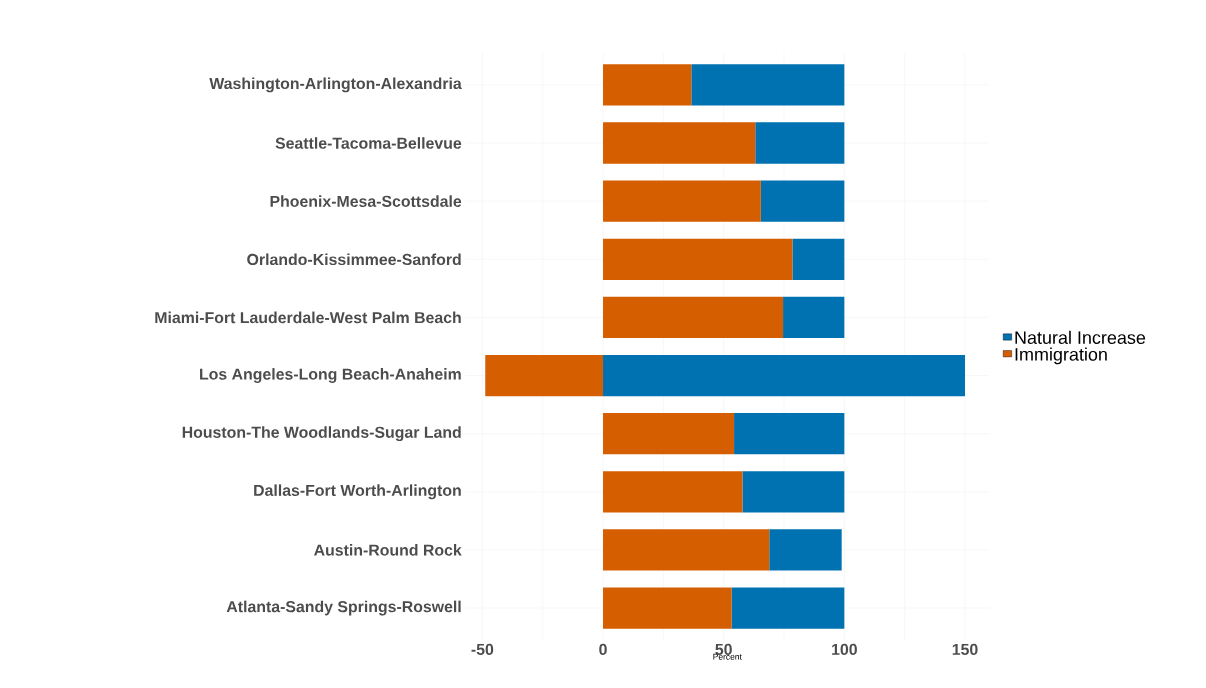 The width and height of the screenshot is (1206, 688). Describe the element at coordinates (368, 143) in the screenshot. I see `y-tick-label: Seattle-Tacoma-Bellevue` at that location.